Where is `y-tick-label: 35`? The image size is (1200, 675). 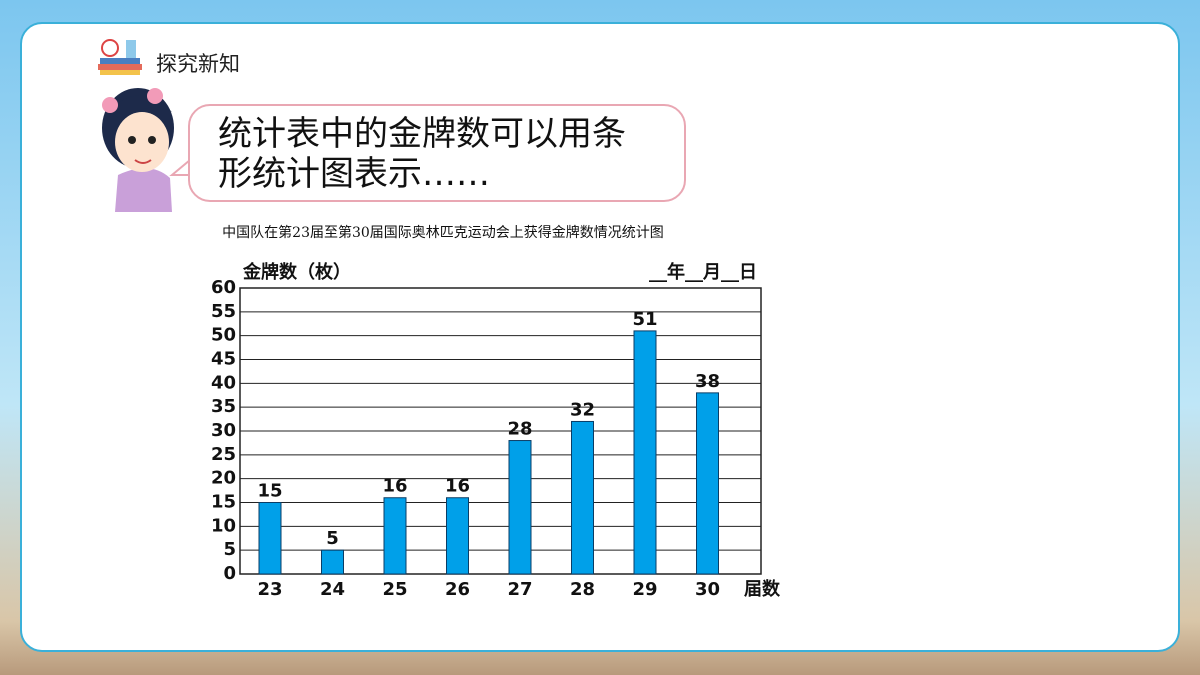
y-tick-label: 35 is located at coordinates (223, 406).